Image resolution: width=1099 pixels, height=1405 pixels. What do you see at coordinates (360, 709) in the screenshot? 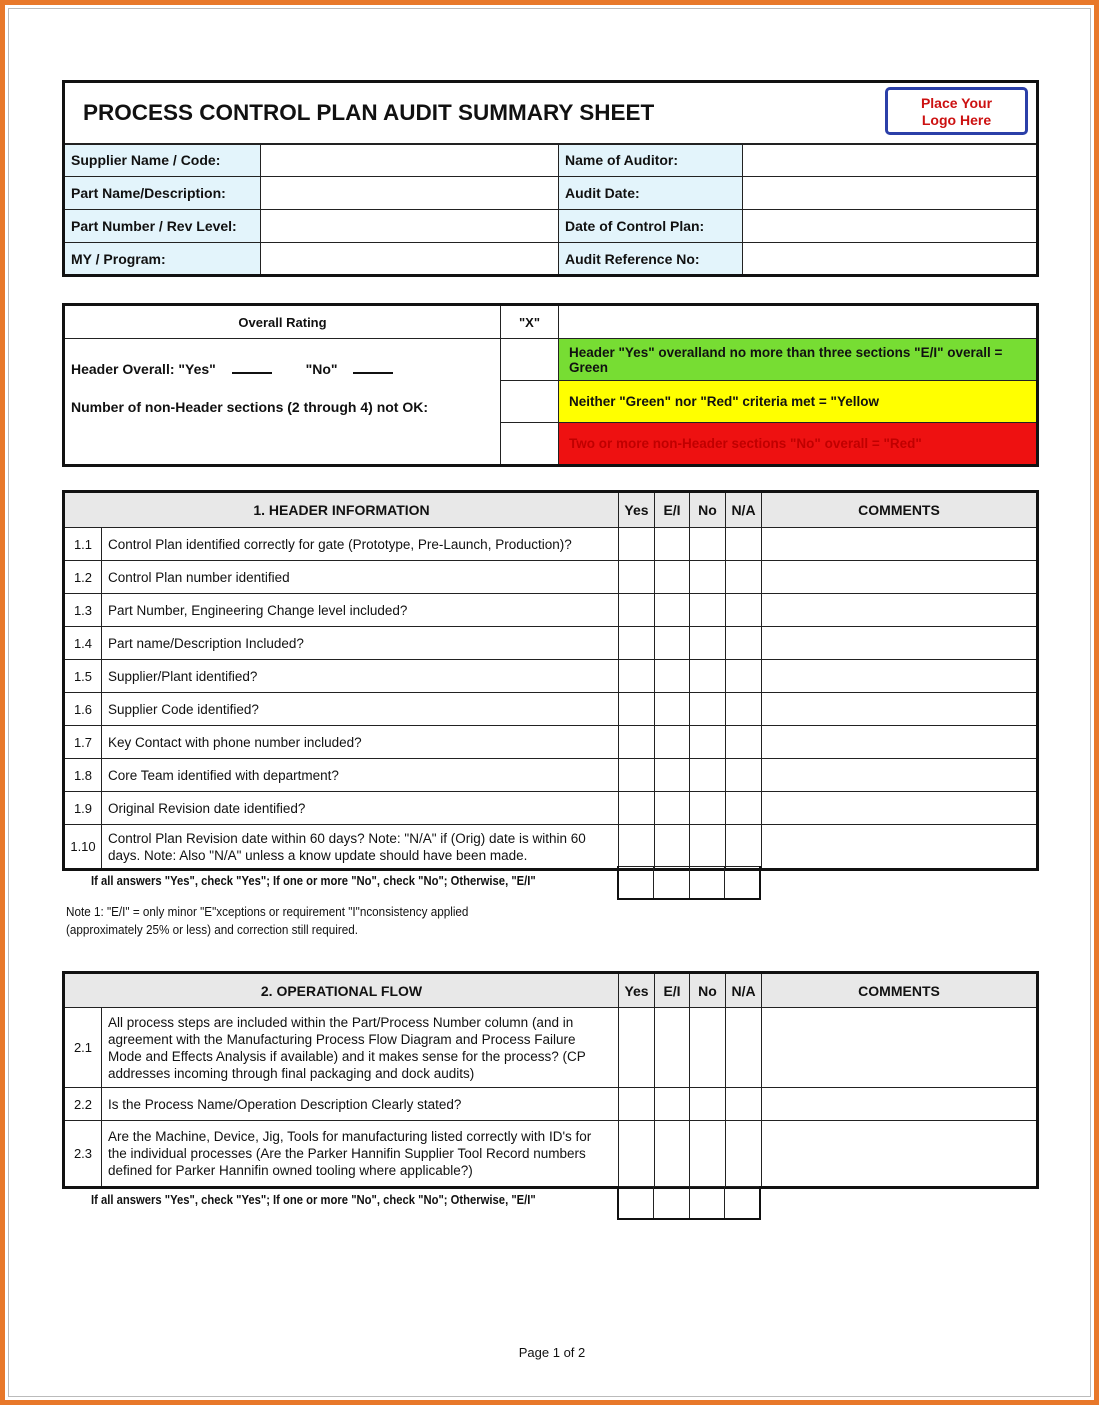
I see `item-question: Supplier Code identified?` at bounding box center [360, 709].